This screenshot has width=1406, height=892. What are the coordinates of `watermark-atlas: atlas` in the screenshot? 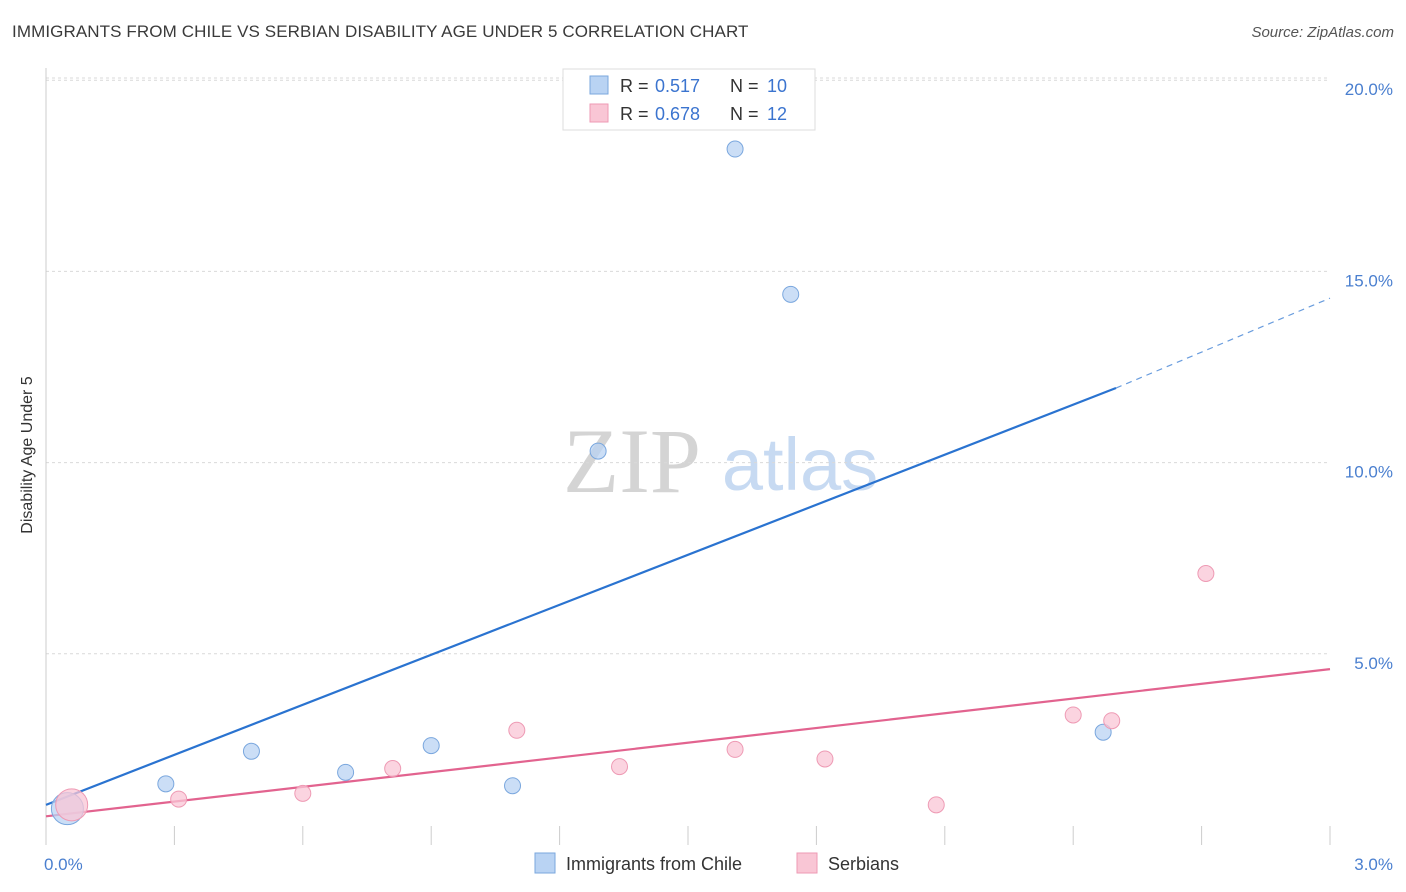 It's located at (800, 464).